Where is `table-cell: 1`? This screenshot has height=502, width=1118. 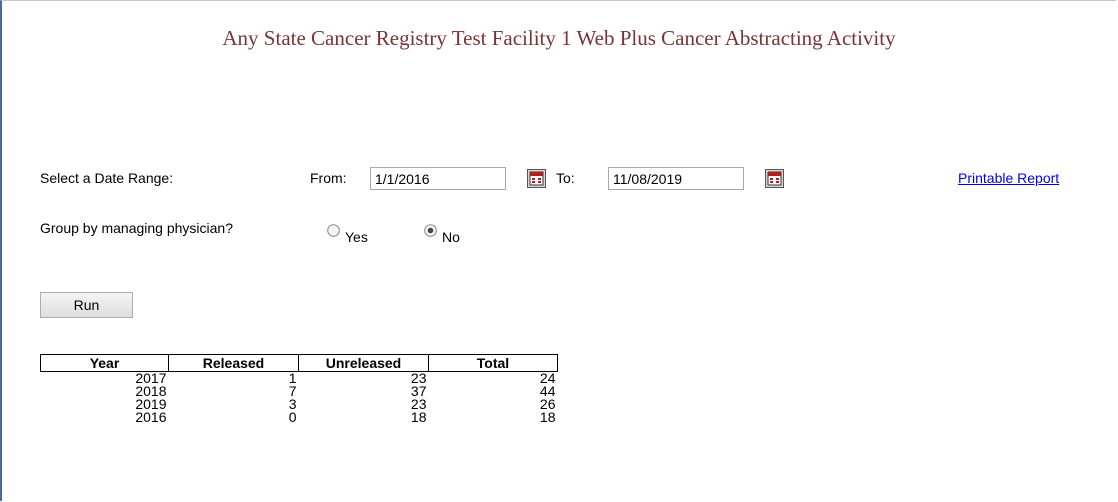
table-cell: 1 is located at coordinates (292, 378).